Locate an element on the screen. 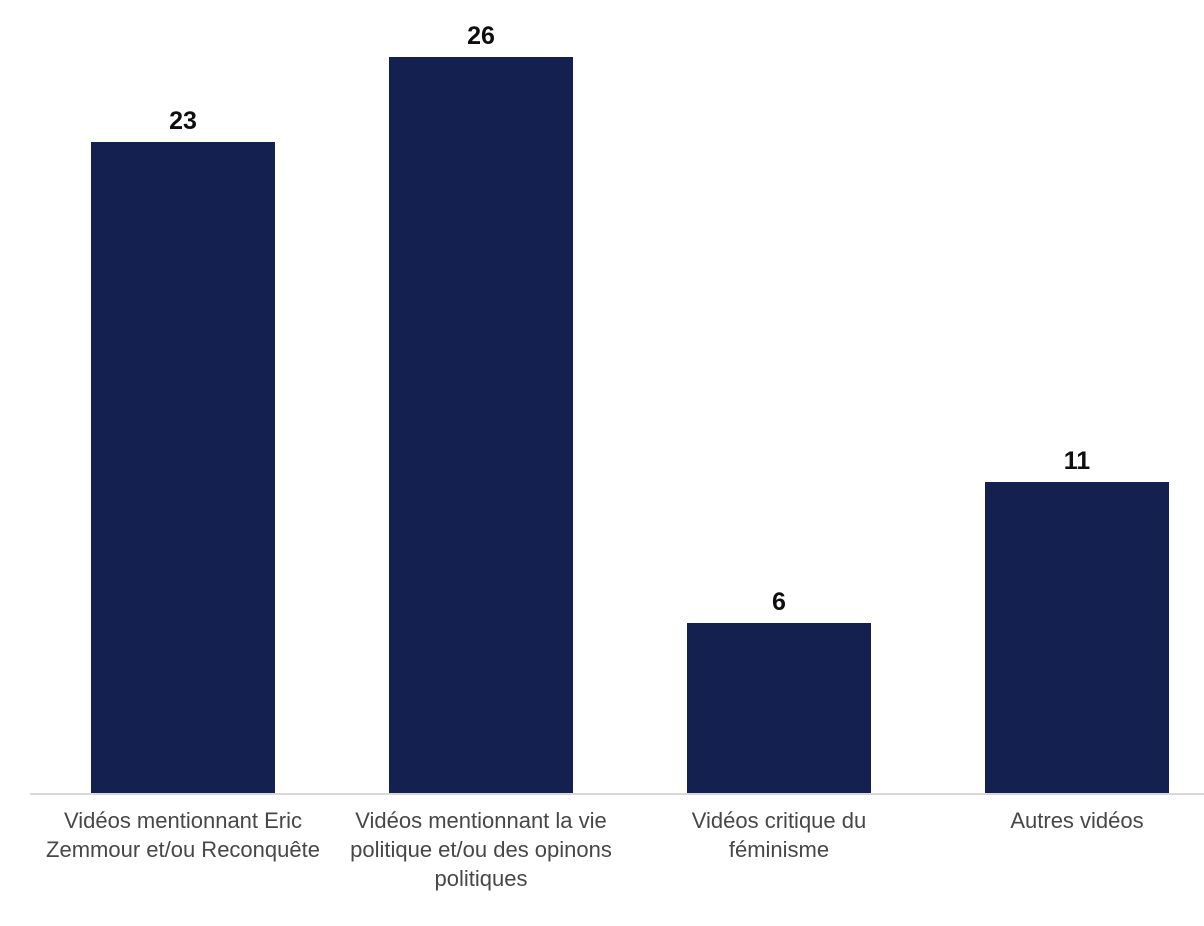 The width and height of the screenshot is (1204, 926). category-label: Vidéos critique du féminisme is located at coordinates (779, 835).